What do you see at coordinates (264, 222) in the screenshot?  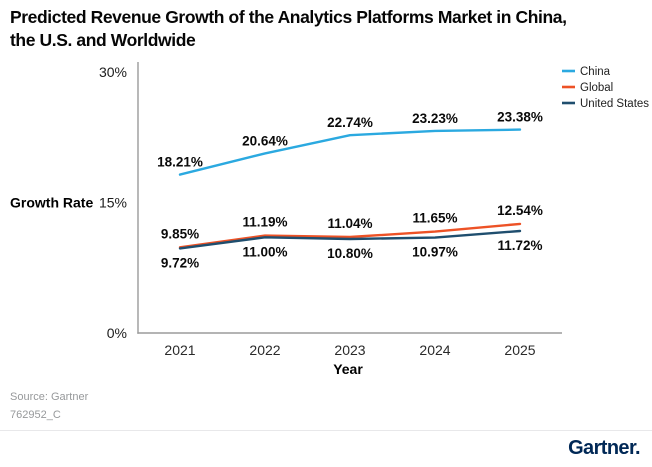 I see `data-label: 11.19%` at bounding box center [264, 222].